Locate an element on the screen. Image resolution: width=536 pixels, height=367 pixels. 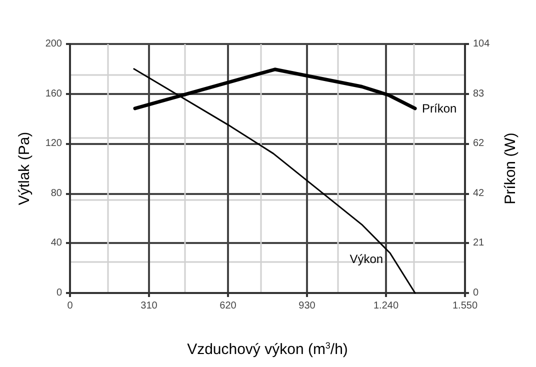
y-tick-label: 0 is located at coordinates (59, 293).